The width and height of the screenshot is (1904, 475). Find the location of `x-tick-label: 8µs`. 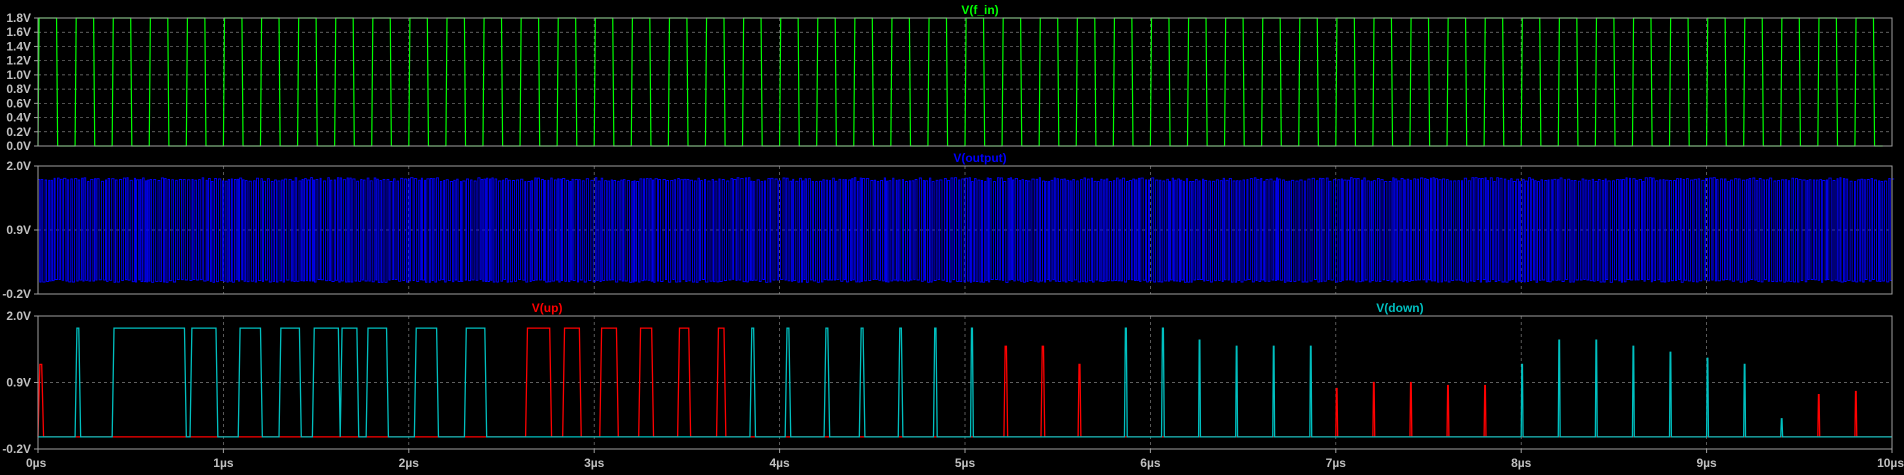

x-tick-label: 8µs is located at coordinates (1521, 463).